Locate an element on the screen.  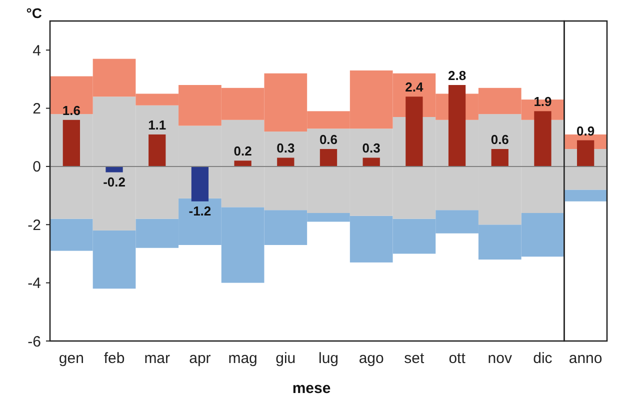
x-tick-label: lug is located at coordinates (328, 358).